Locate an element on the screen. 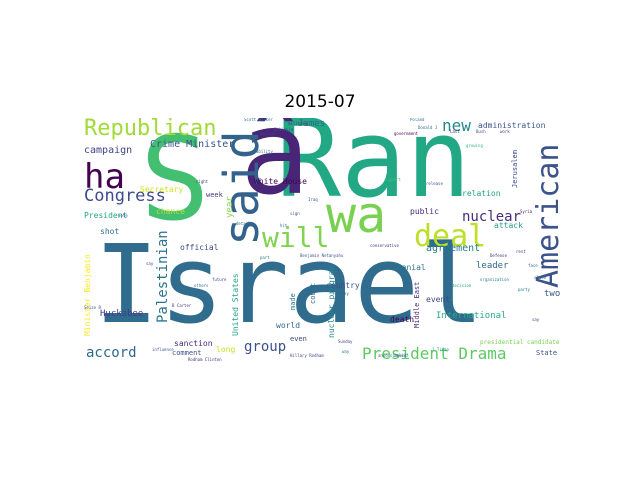 The width and height of the screenshot is (640, 480). word: year is located at coordinates (230, 207).